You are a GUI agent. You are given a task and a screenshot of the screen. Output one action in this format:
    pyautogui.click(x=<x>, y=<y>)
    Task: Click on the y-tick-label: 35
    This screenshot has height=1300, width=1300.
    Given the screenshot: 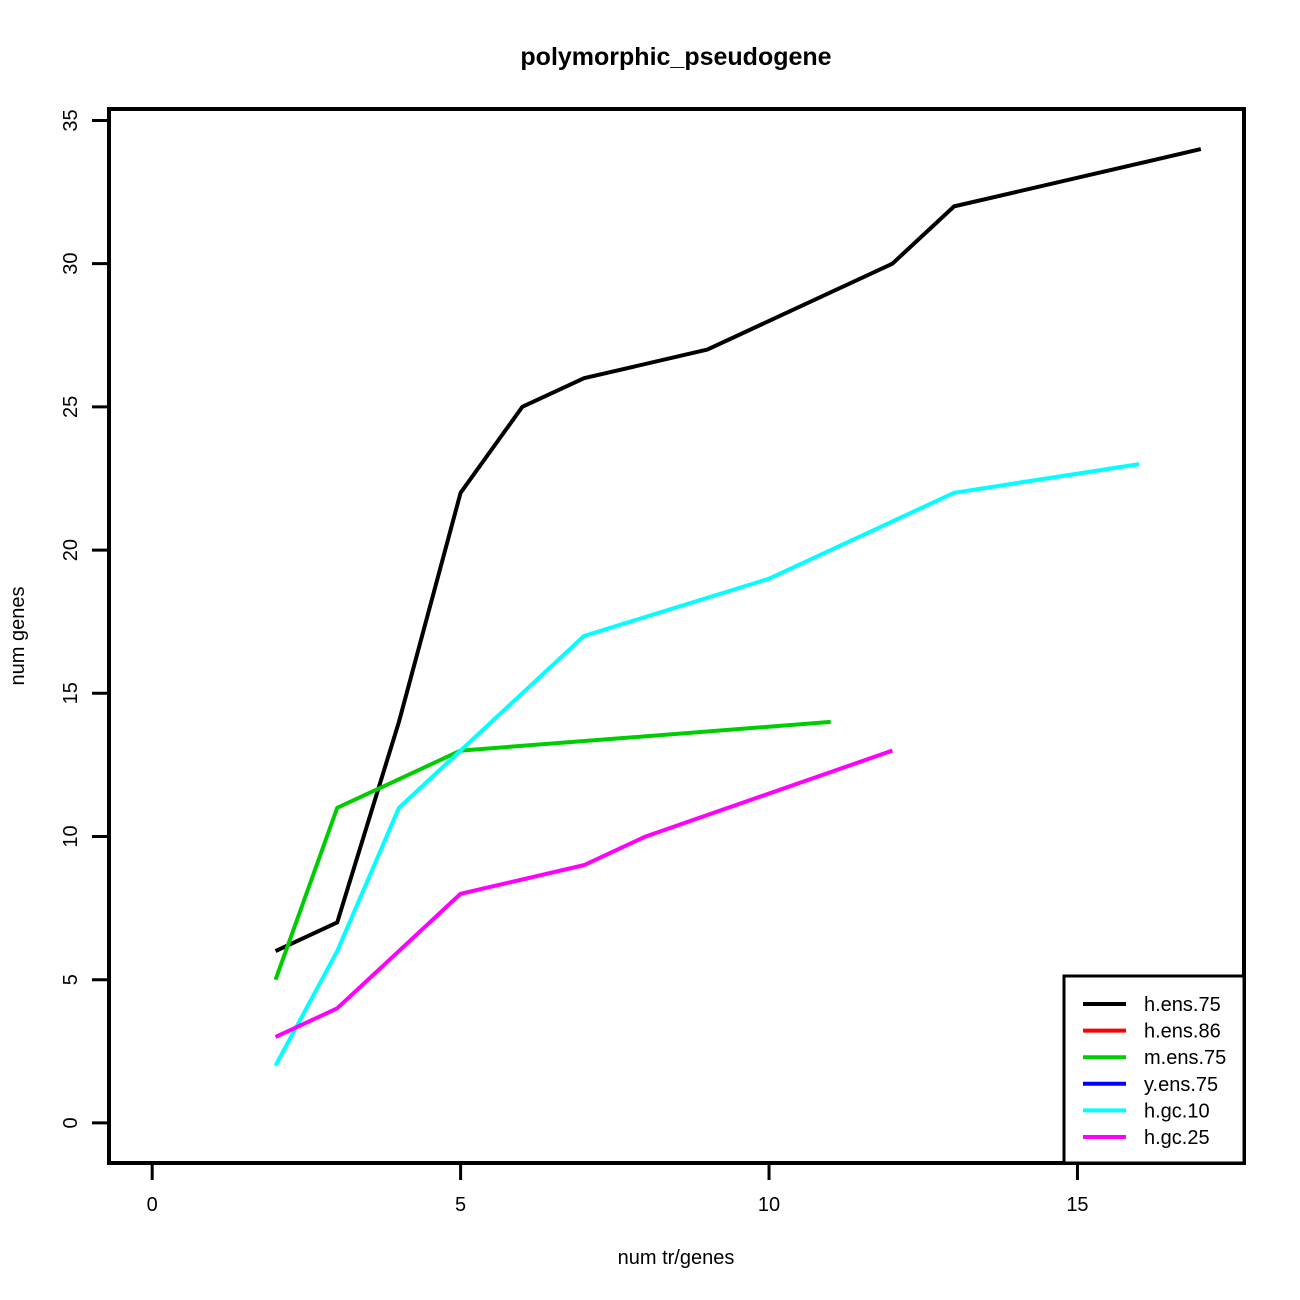 What is the action you would take?
    pyautogui.click(x=71, y=120)
    